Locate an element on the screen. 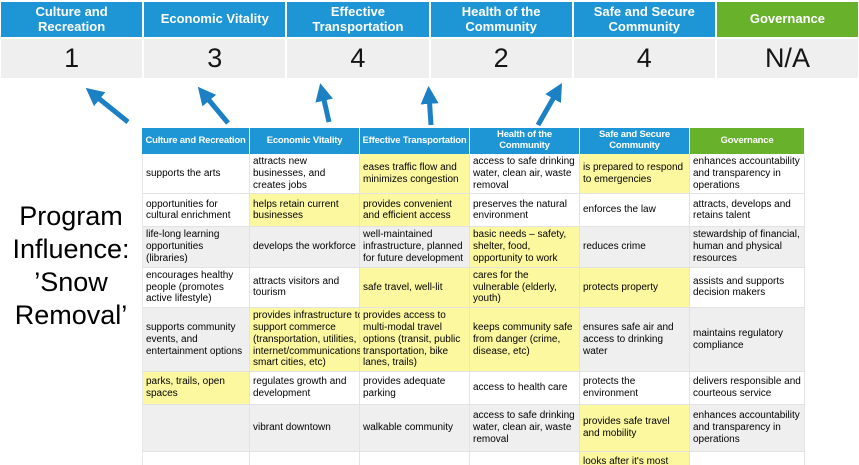  matrix-cell-r2-c5: enforces the law is located at coordinates (635, 211).